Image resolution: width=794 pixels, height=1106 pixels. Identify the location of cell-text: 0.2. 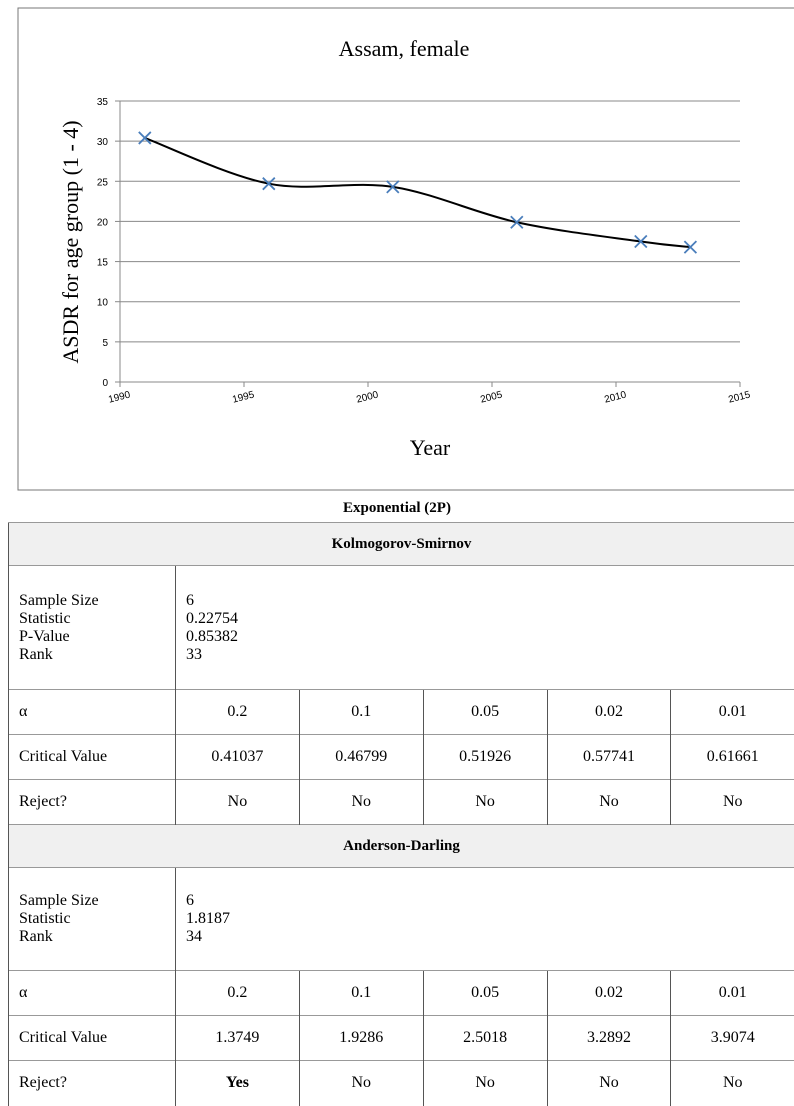
(237, 711).